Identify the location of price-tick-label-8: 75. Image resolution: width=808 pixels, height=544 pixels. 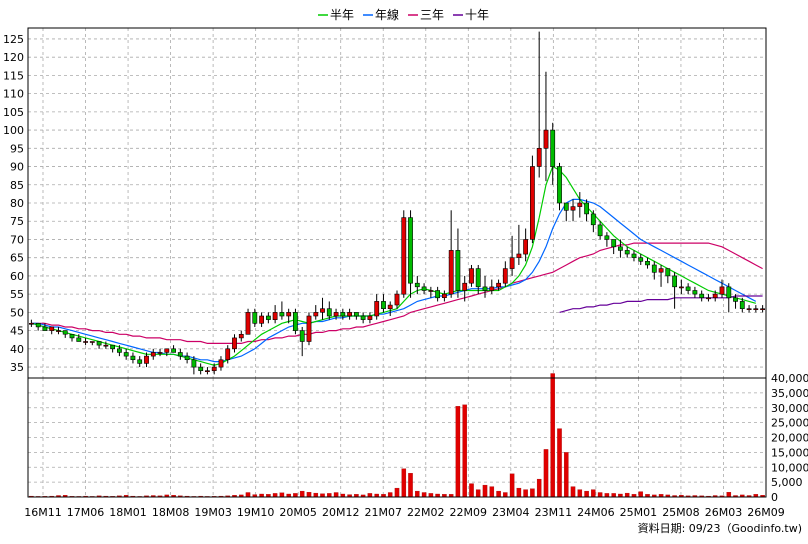
(17, 221).